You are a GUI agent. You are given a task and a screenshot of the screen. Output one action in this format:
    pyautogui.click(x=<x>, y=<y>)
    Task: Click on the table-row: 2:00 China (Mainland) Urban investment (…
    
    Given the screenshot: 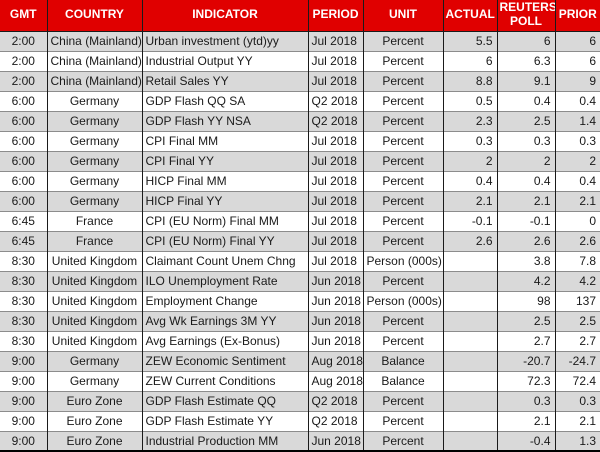 What is the action you would take?
    pyautogui.click(x=300, y=41)
    